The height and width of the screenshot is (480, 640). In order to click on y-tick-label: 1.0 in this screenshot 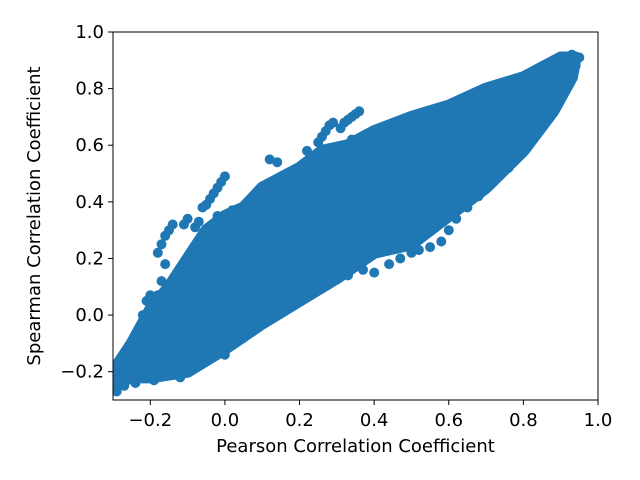, I will do `click(89, 32)`.